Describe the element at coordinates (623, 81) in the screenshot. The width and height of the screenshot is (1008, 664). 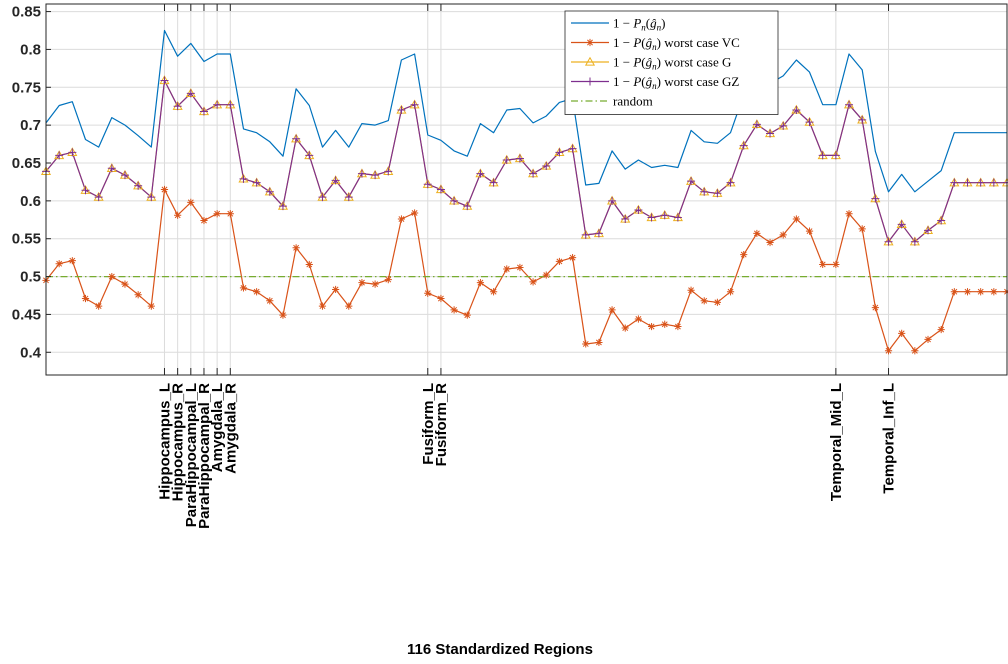
I see `legend-text-part: 1 −` at that location.